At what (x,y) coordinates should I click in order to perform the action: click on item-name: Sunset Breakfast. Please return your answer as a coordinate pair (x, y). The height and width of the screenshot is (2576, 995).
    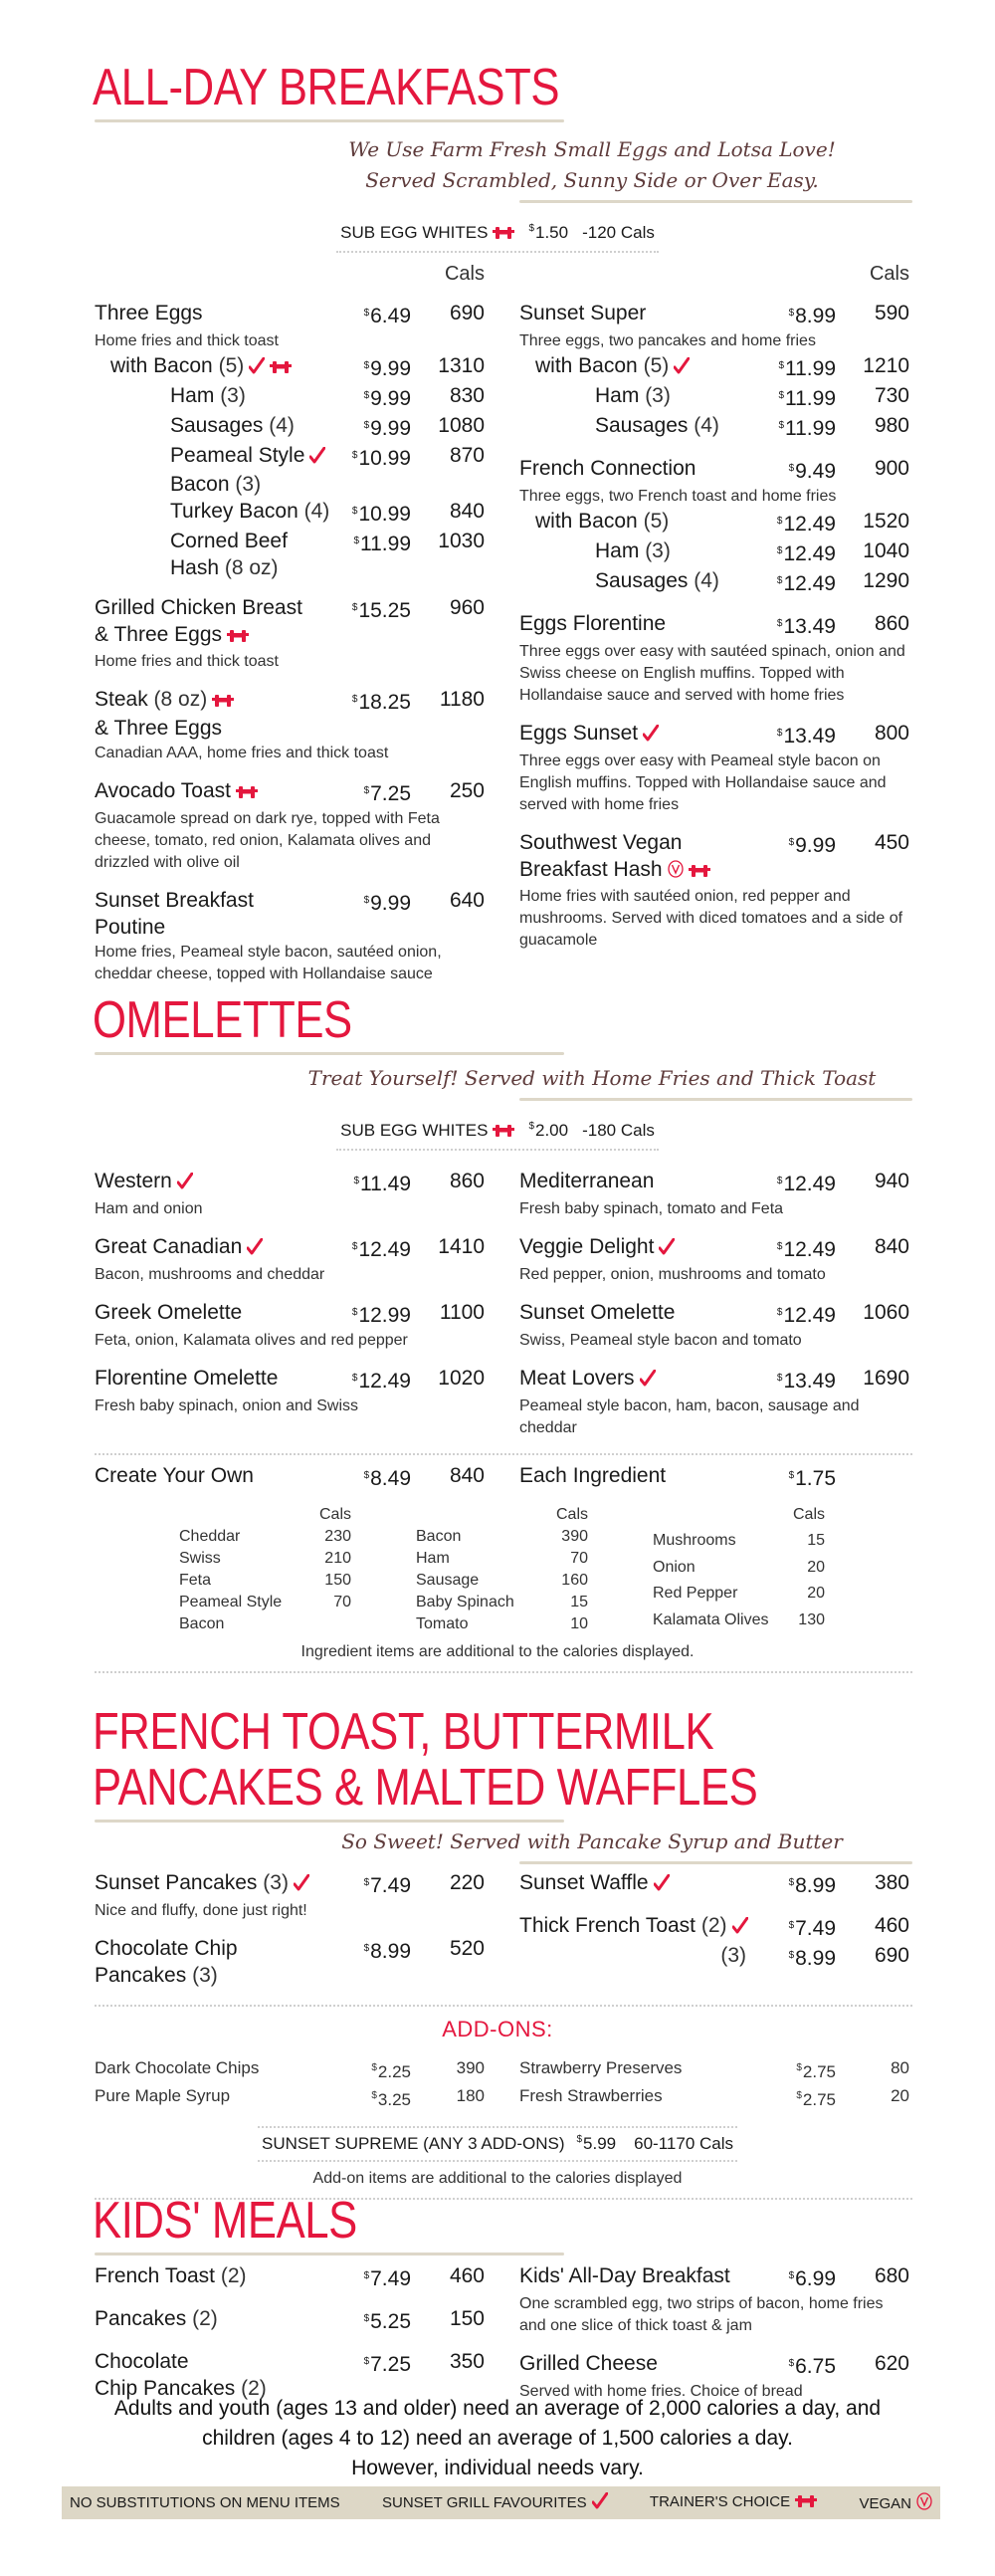
    Looking at the image, I should click on (174, 900).